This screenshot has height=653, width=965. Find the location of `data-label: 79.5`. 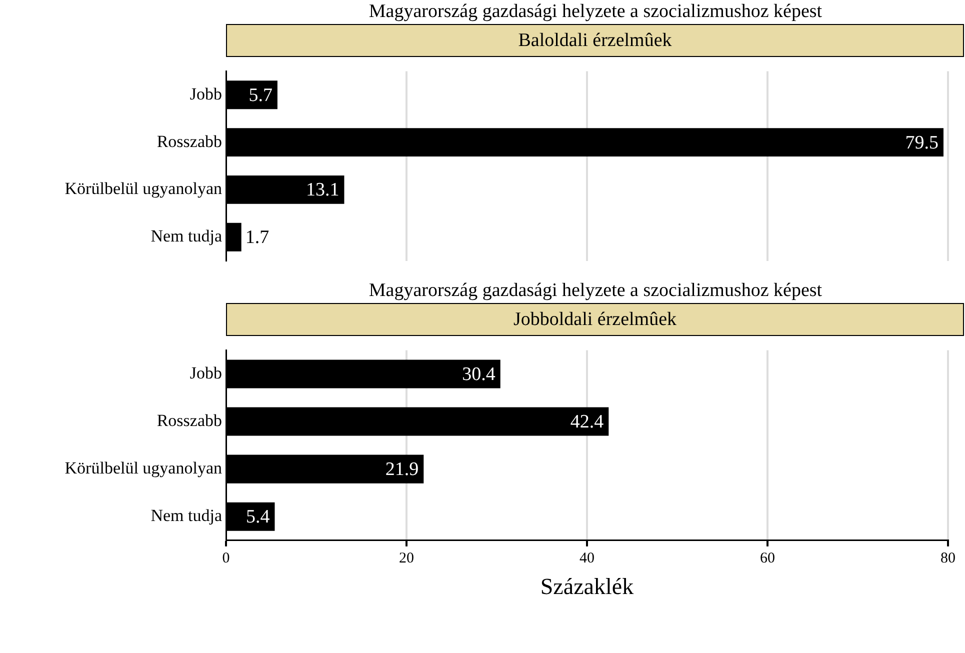

data-label: 79.5 is located at coordinates (921, 143).